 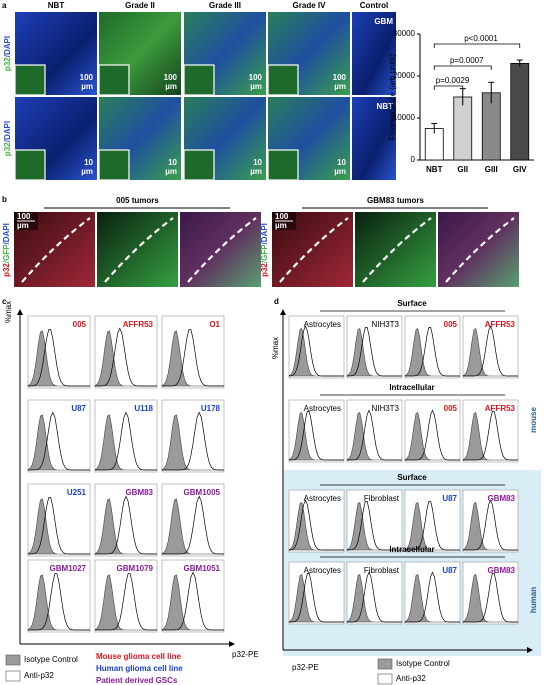 I want to click on y-tick-label: 0, so click(x=413, y=159).